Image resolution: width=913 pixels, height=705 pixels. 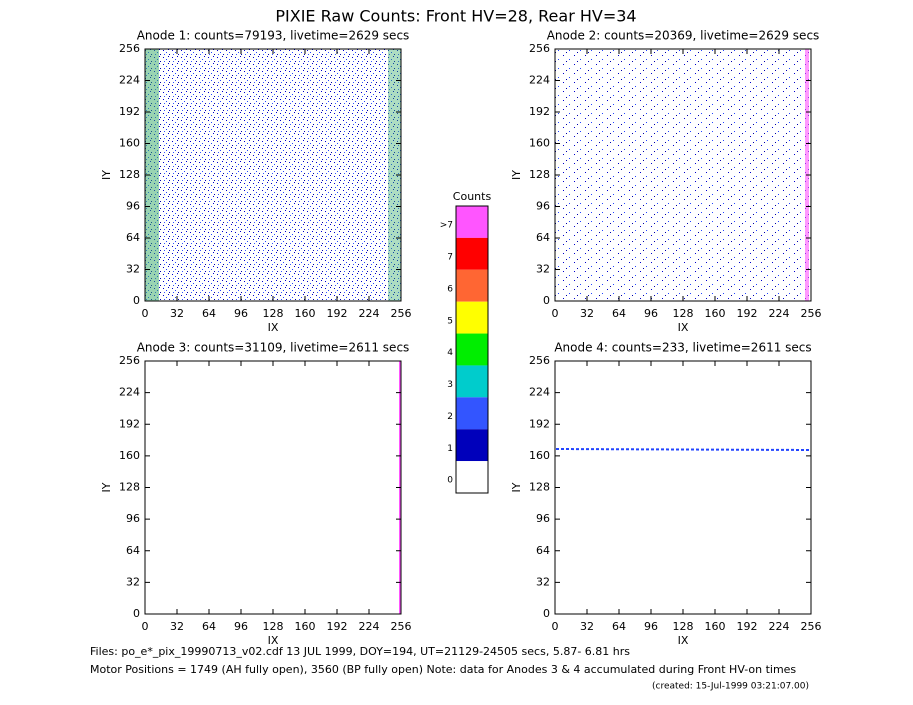 I want to click on panel-title: Anode 4: counts=233, livetime=2611 secs, so click(x=682, y=348).